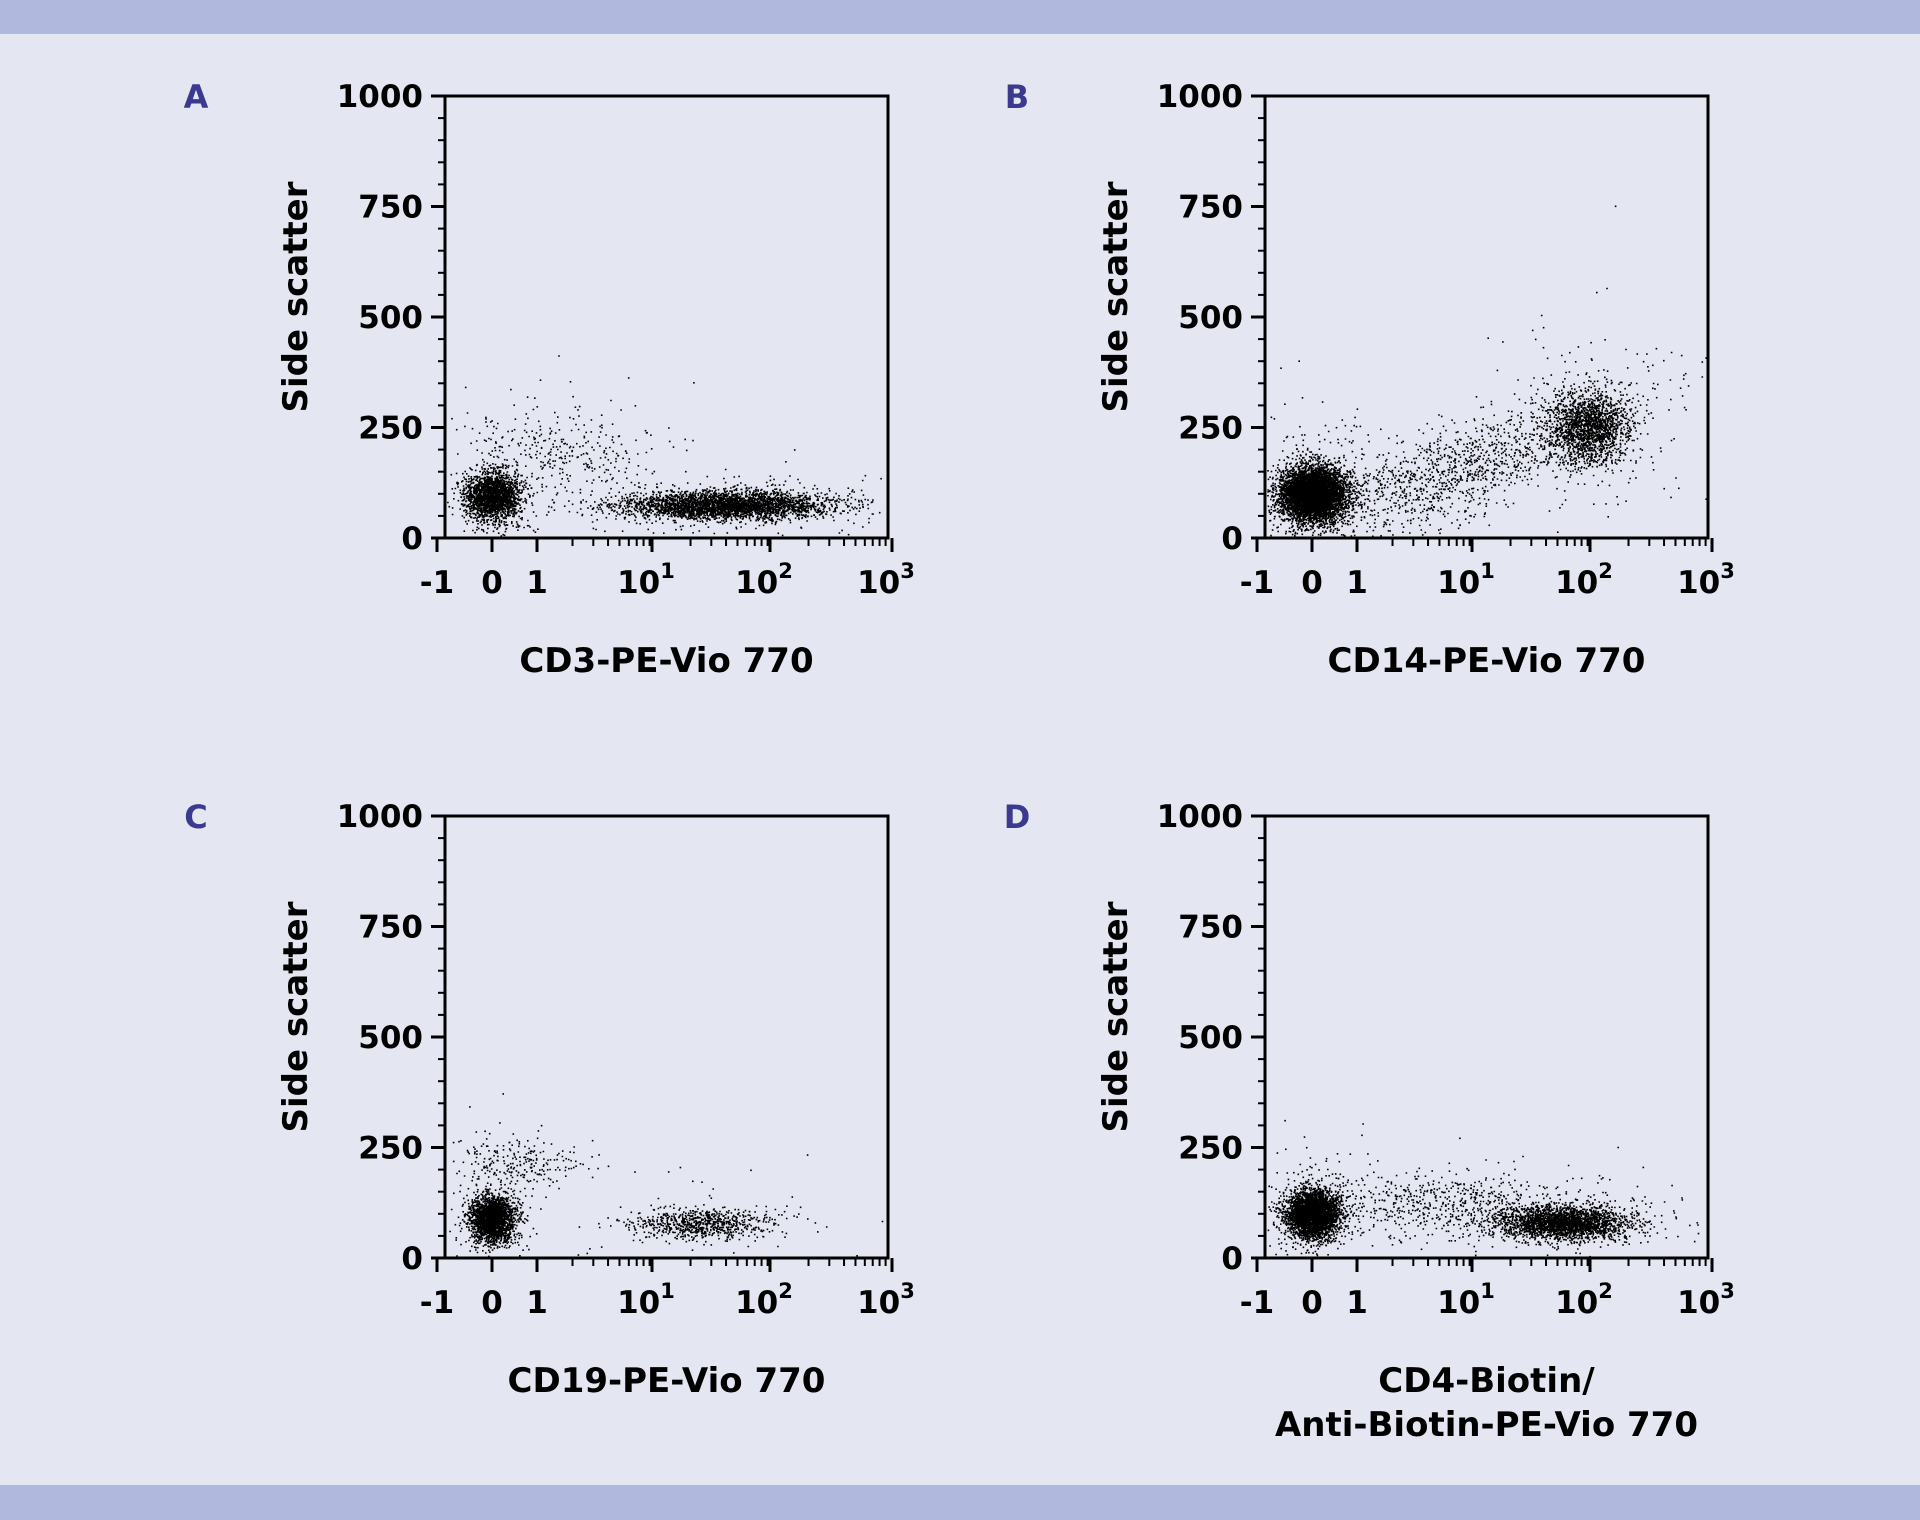 The width and height of the screenshot is (1920, 1520). I want to click on x-axis-title: CD19-PE-Vio 770, so click(667, 1381).